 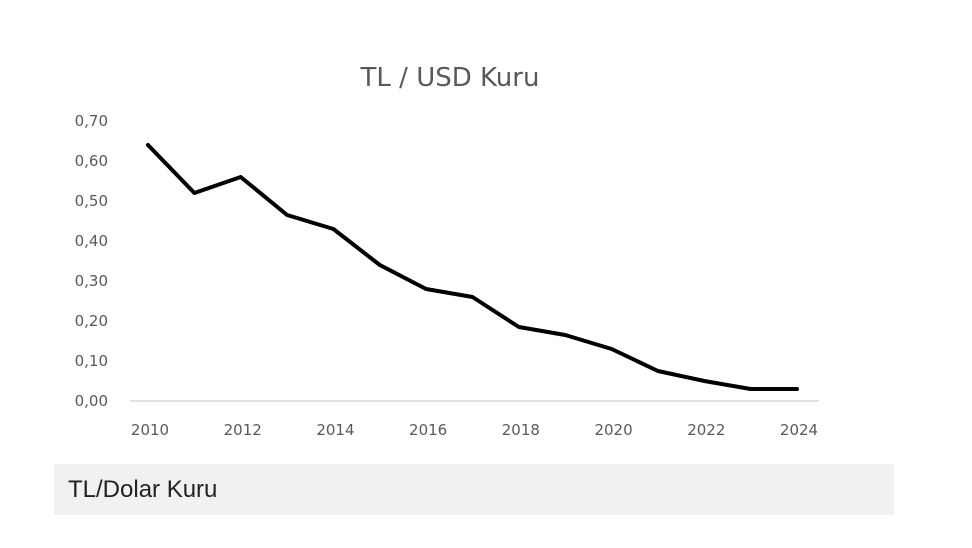 I want to click on y-tick-label: 0,10, so click(x=91, y=361).